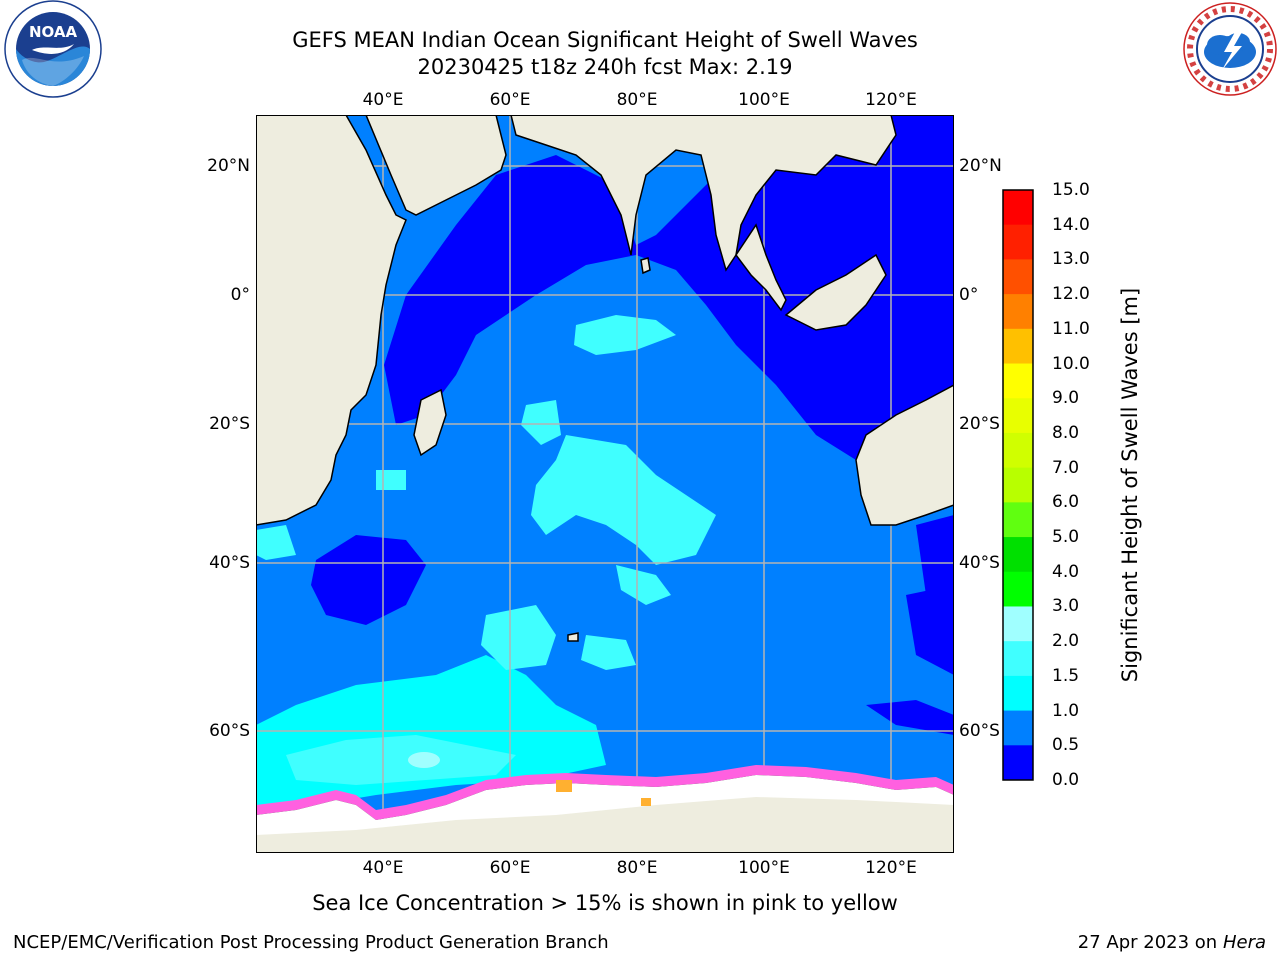 The image size is (1280, 960). Describe the element at coordinates (764, 868) in the screenshot. I see `lon-tick-bottom: 100°E` at that location.